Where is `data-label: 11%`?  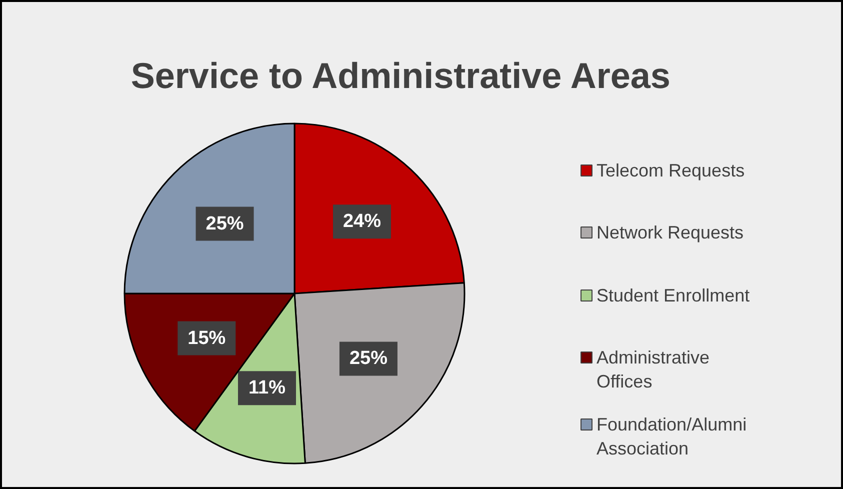
data-label: 11% is located at coordinates (267, 388).